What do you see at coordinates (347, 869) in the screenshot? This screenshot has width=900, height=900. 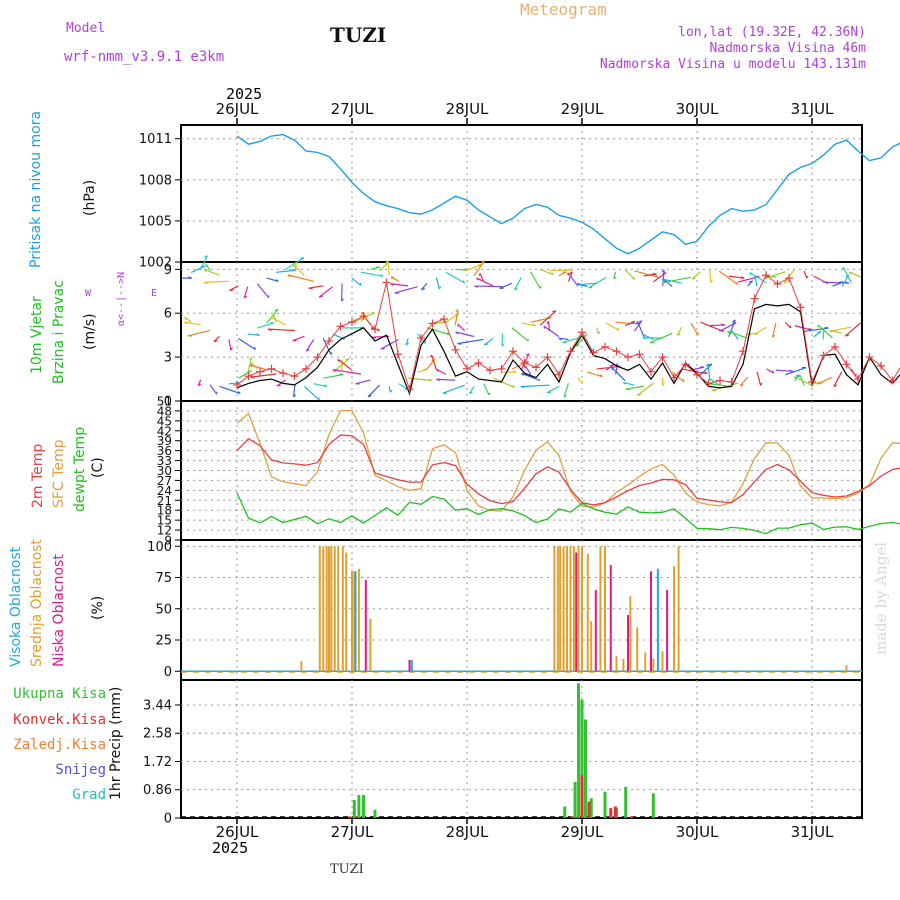 I see `footer-station: TUZI` at bounding box center [347, 869].